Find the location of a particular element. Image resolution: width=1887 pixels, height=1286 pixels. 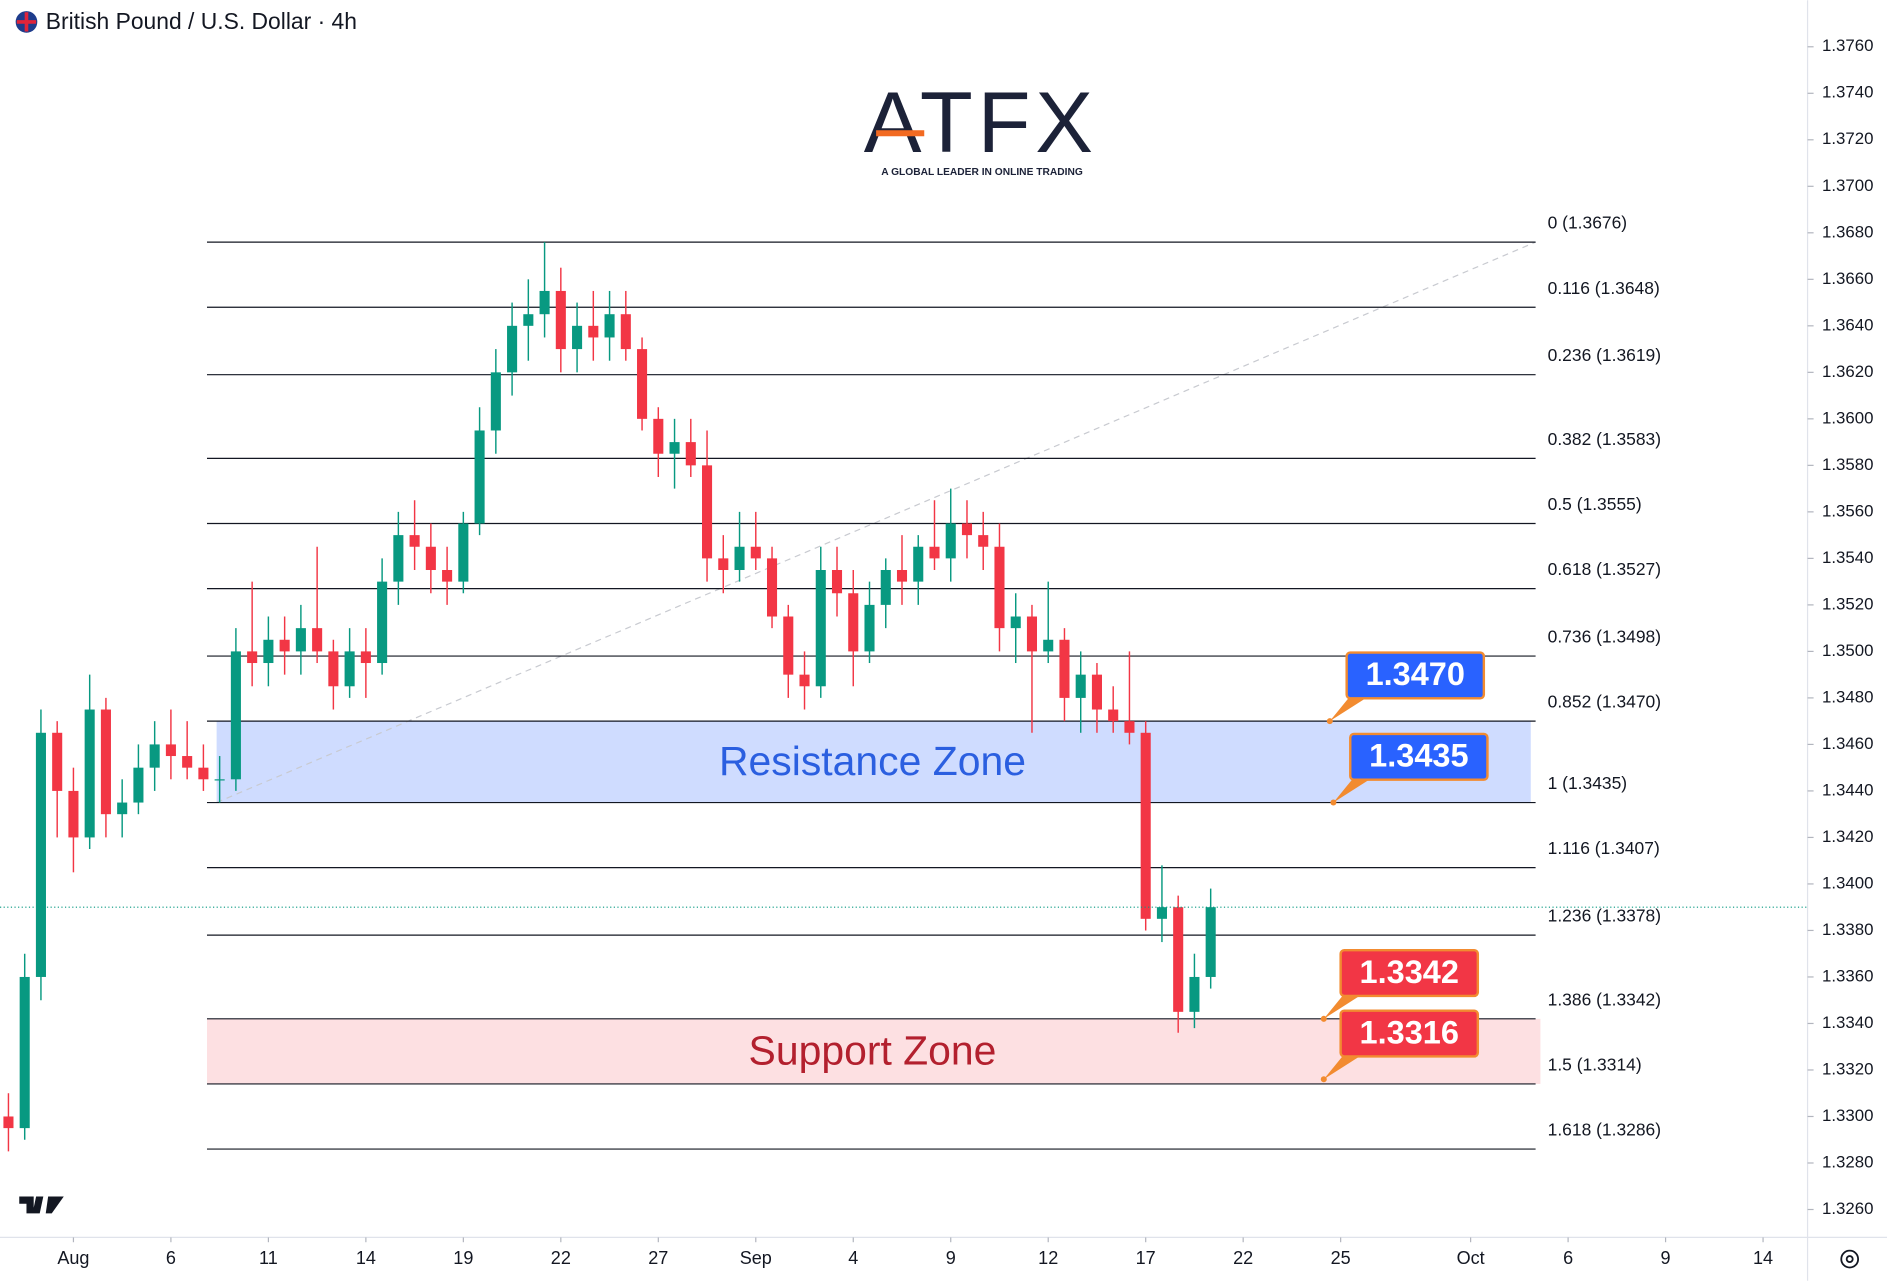

fib-label: 0.618 (1.3527) is located at coordinates (1604, 569).